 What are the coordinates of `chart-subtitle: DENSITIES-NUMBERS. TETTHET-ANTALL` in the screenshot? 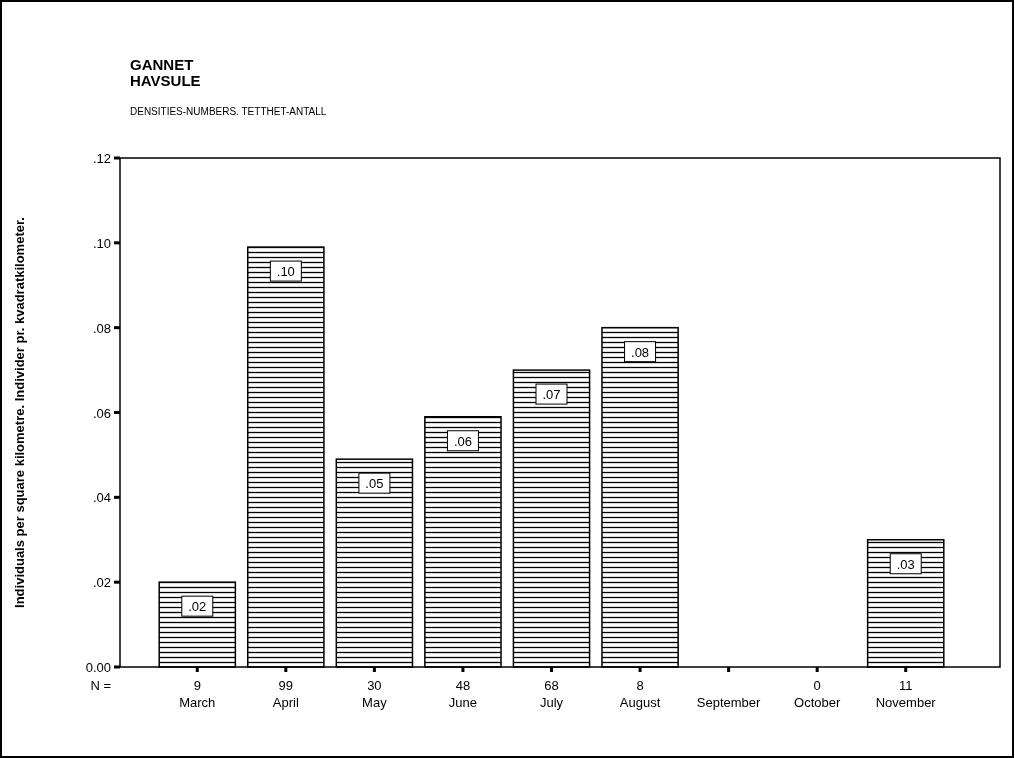 It's located at (228, 111).